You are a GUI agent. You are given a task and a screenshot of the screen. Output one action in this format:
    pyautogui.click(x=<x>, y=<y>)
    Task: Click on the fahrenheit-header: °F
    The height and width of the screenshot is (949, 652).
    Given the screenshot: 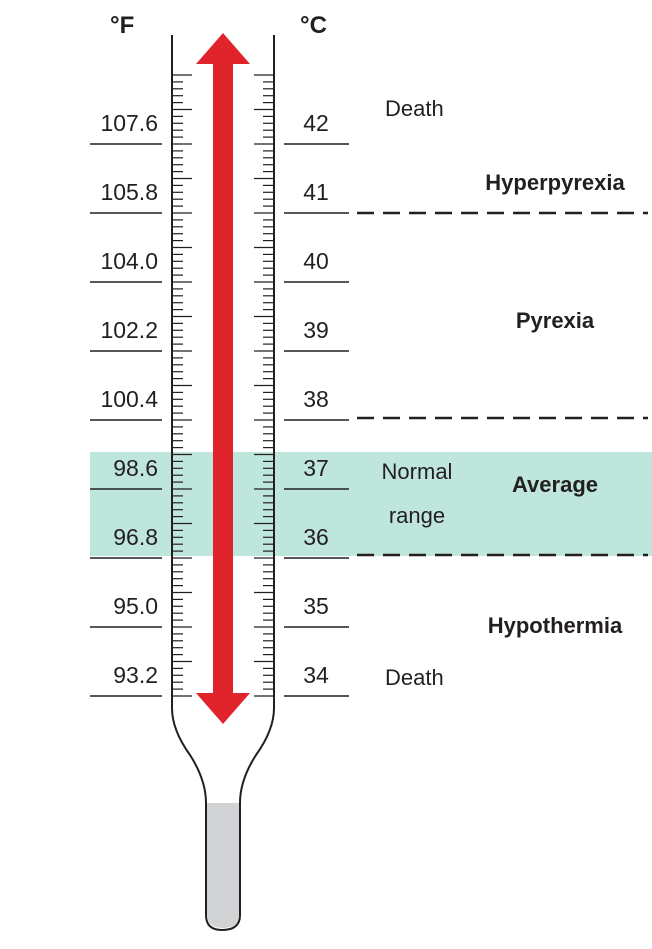 What is the action you would take?
    pyautogui.click(x=122, y=25)
    